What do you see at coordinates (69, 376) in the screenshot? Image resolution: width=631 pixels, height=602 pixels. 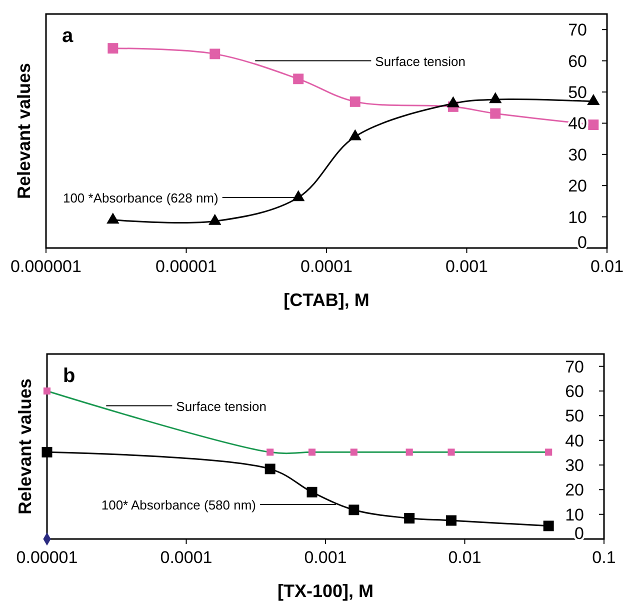 I see `annotation: b` at bounding box center [69, 376].